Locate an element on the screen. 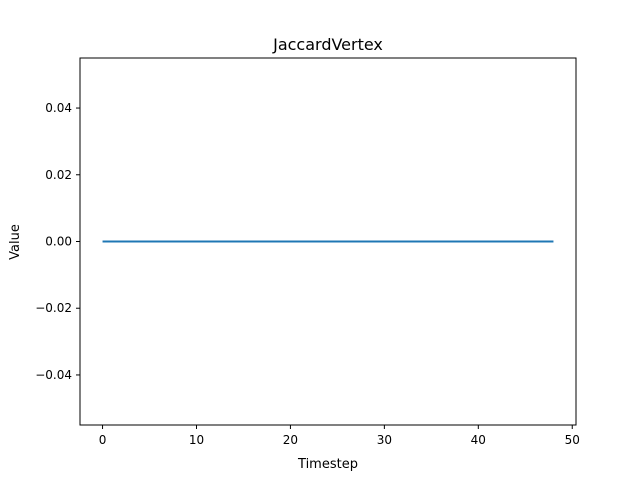 The width and height of the screenshot is (640, 480). x-tick-label: 40 is located at coordinates (478, 440).